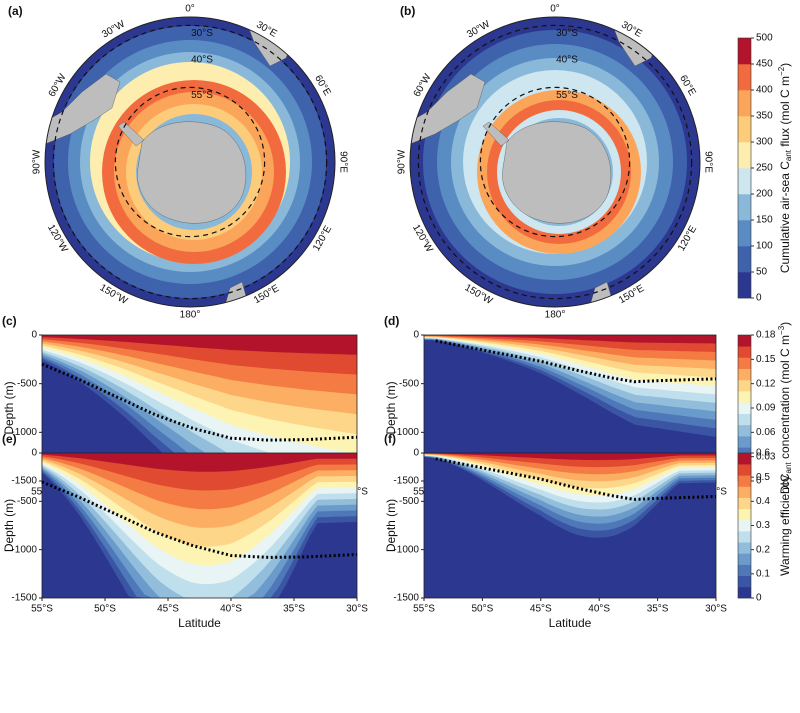  Describe the element at coordinates (9, 439) in the screenshot. I see `panel-label: (e)` at that location.